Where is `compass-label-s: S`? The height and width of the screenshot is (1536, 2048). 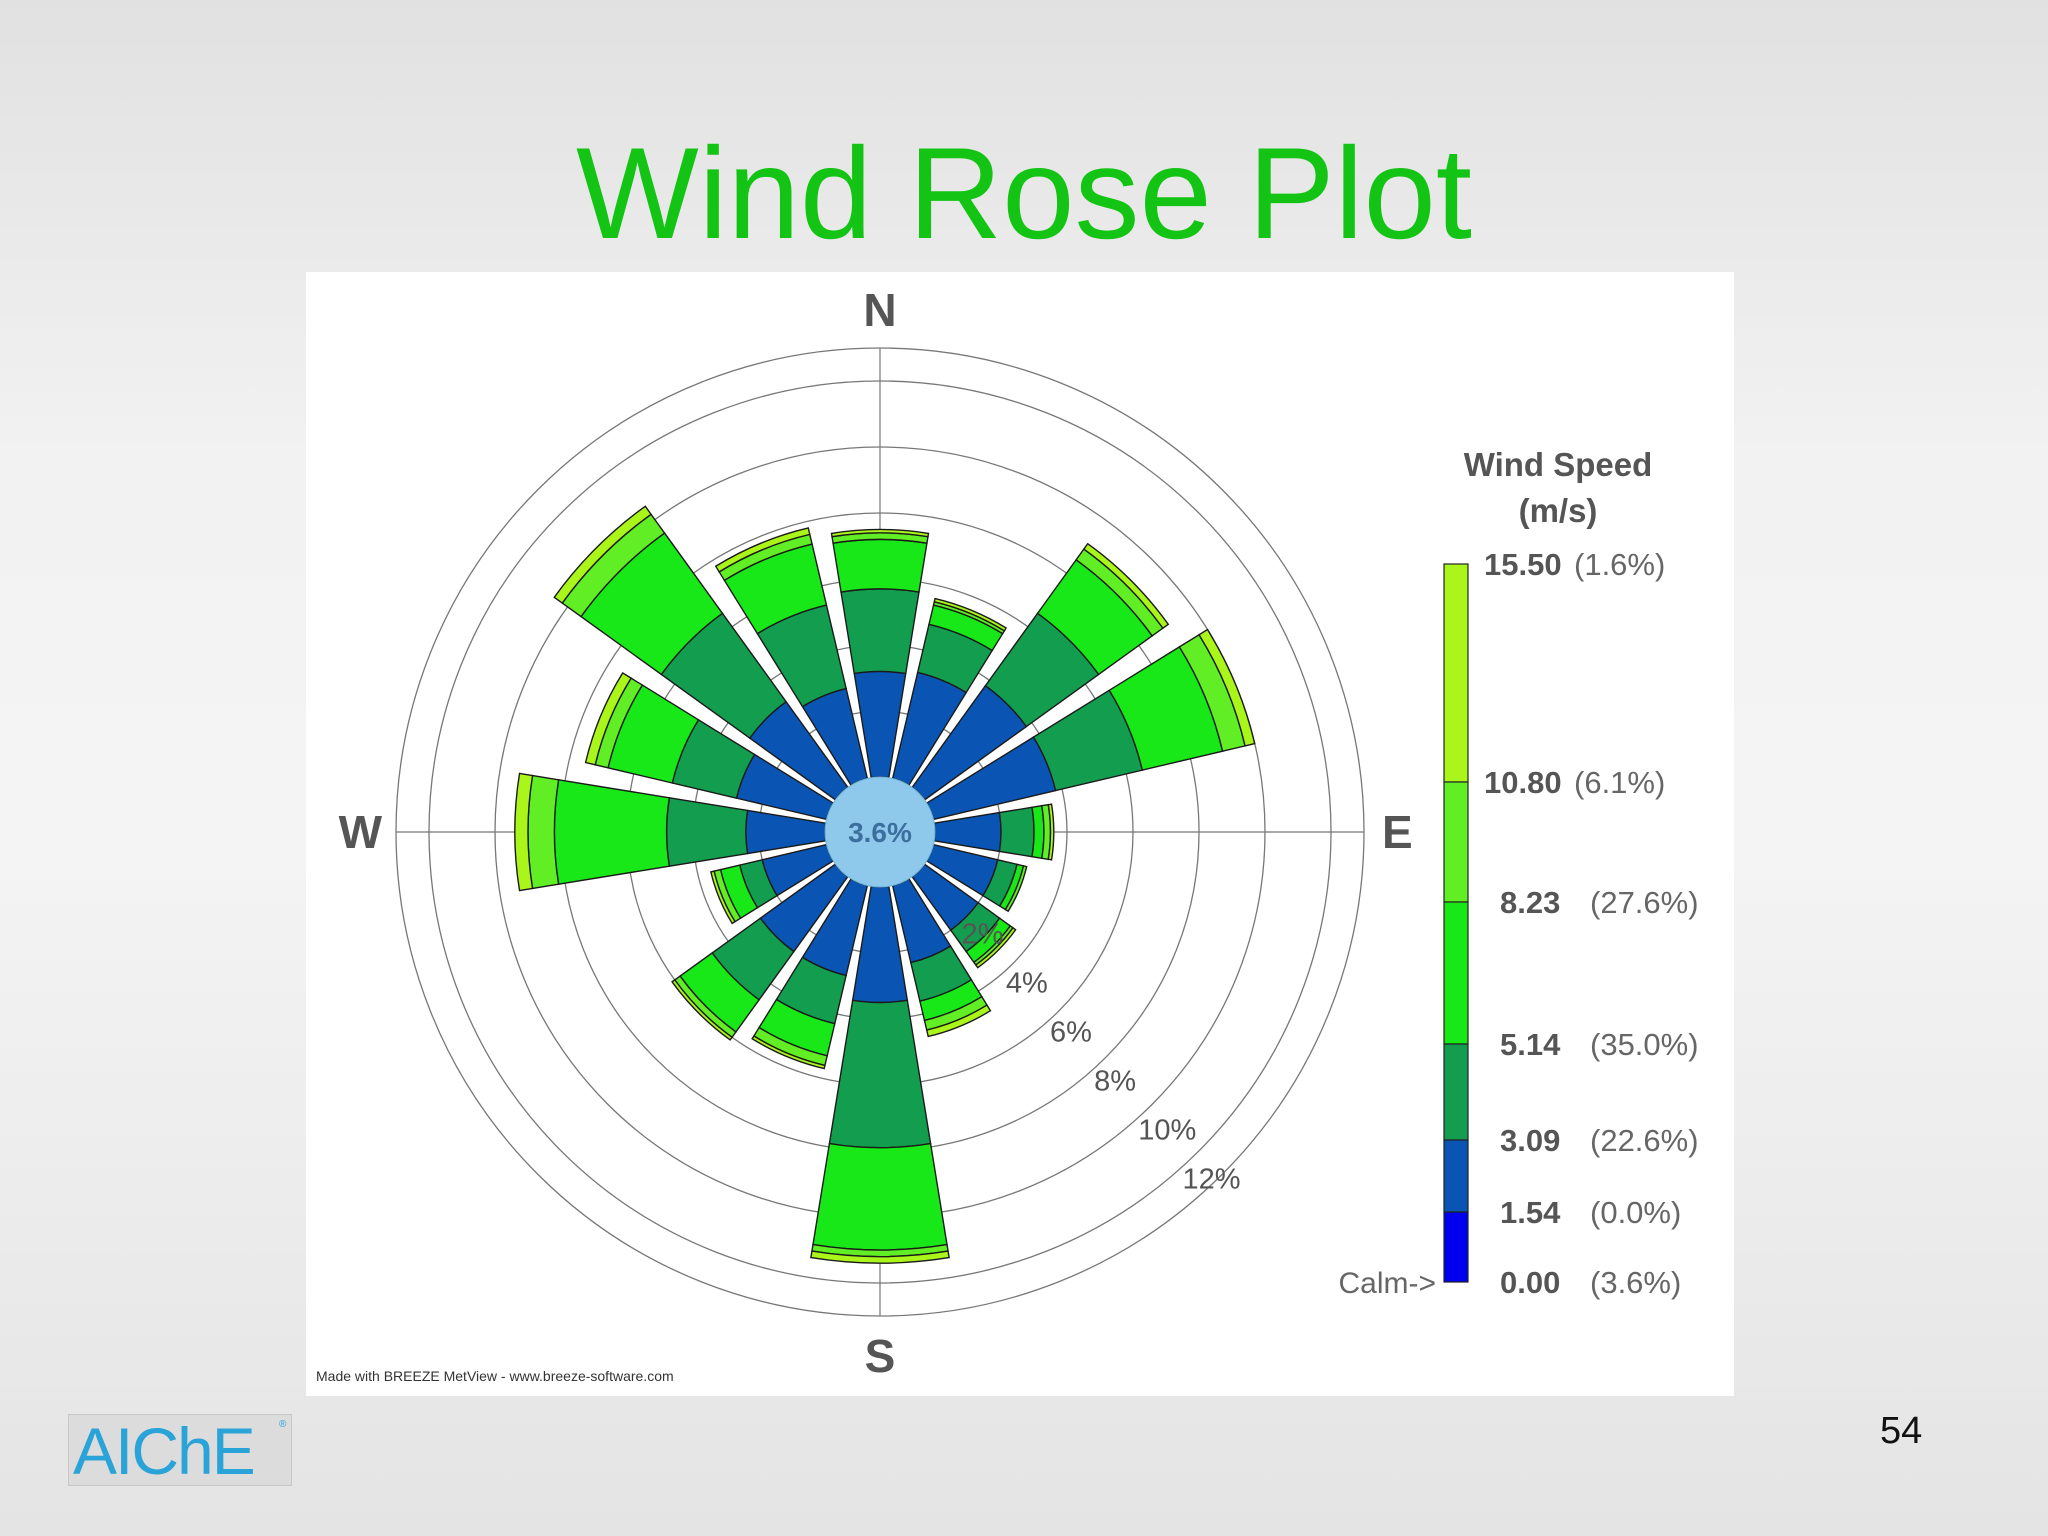 compass-label-s: S is located at coordinates (880, 1356).